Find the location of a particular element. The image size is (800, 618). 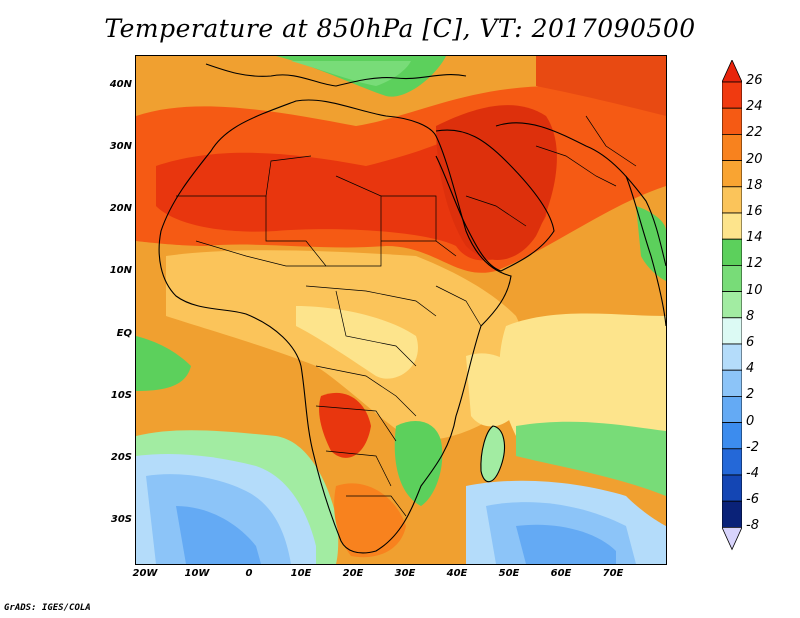

lon-label-20e: 20E is located at coordinates (353, 573).